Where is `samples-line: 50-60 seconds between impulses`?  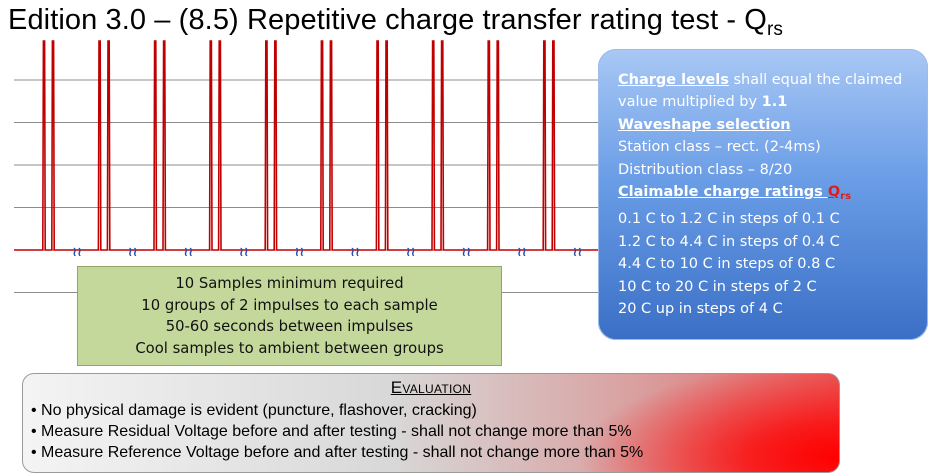 samples-line: 50-60 seconds between impulses is located at coordinates (289, 327).